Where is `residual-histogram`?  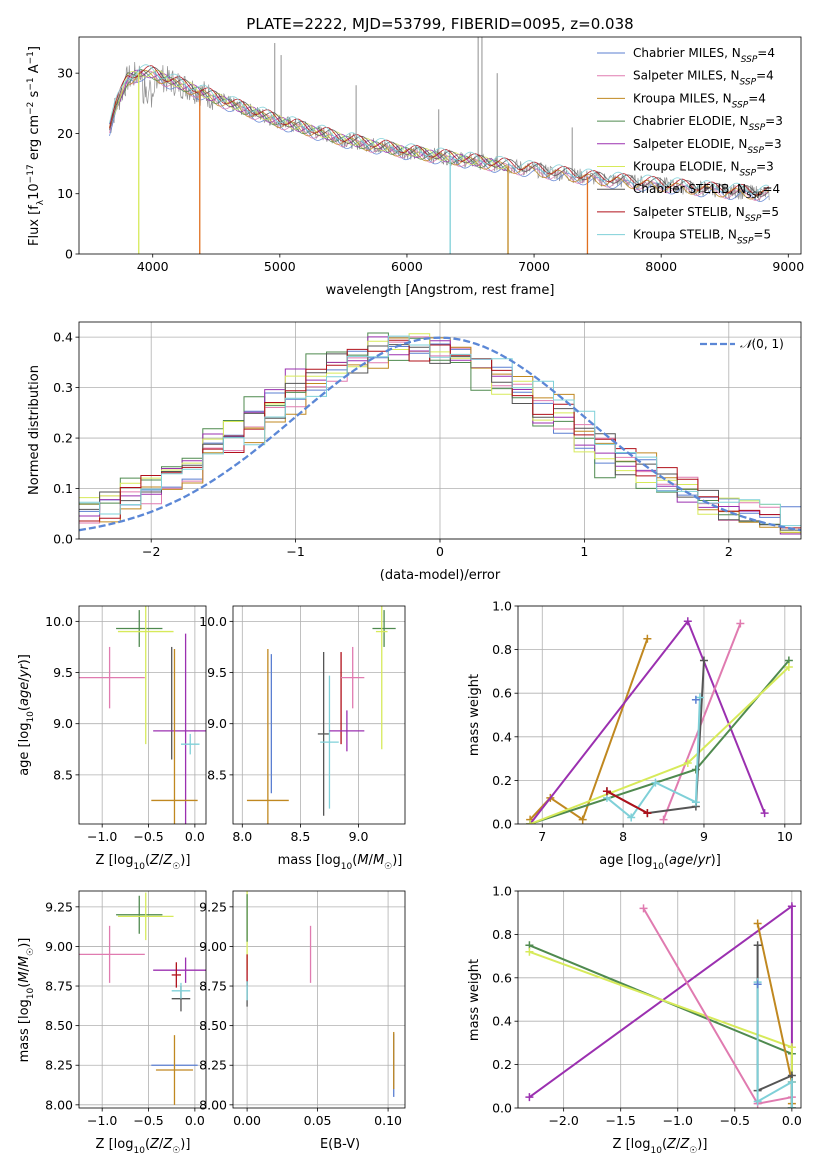 residual-histogram is located at coordinates (440, 431).